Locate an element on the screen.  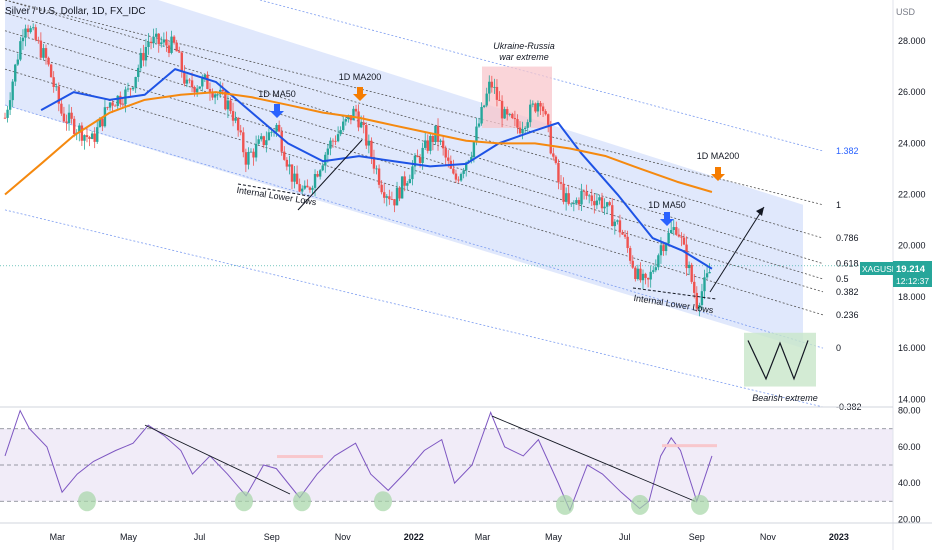
trend-line-2021 is located at coordinates (330, 175).